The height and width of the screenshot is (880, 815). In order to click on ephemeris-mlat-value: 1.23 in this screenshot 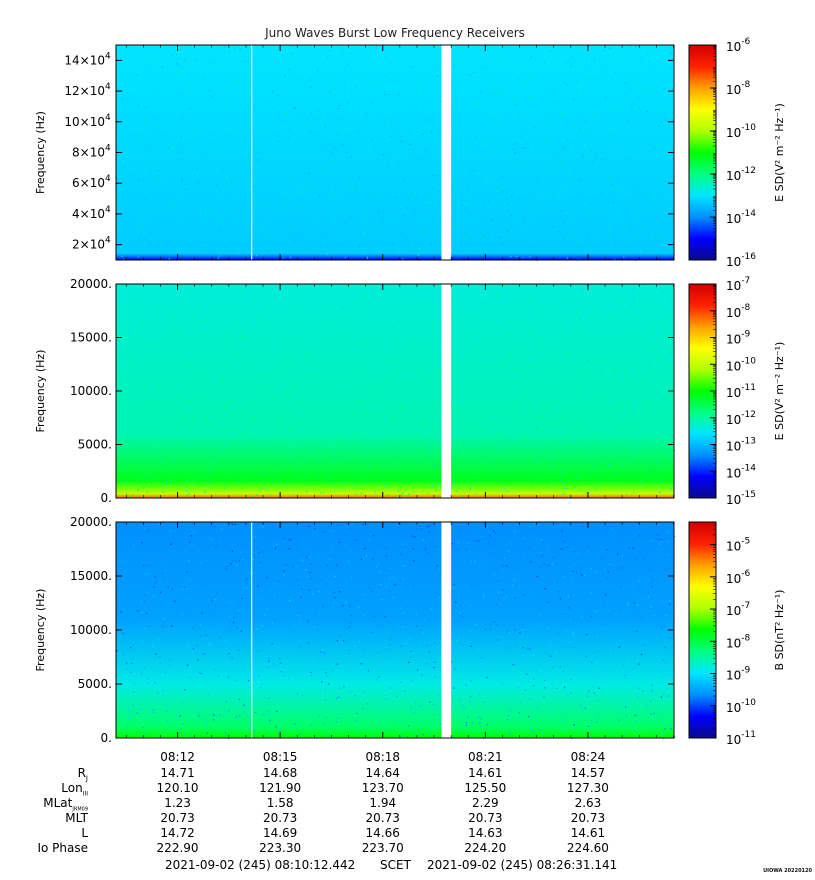, I will do `click(177, 803)`.